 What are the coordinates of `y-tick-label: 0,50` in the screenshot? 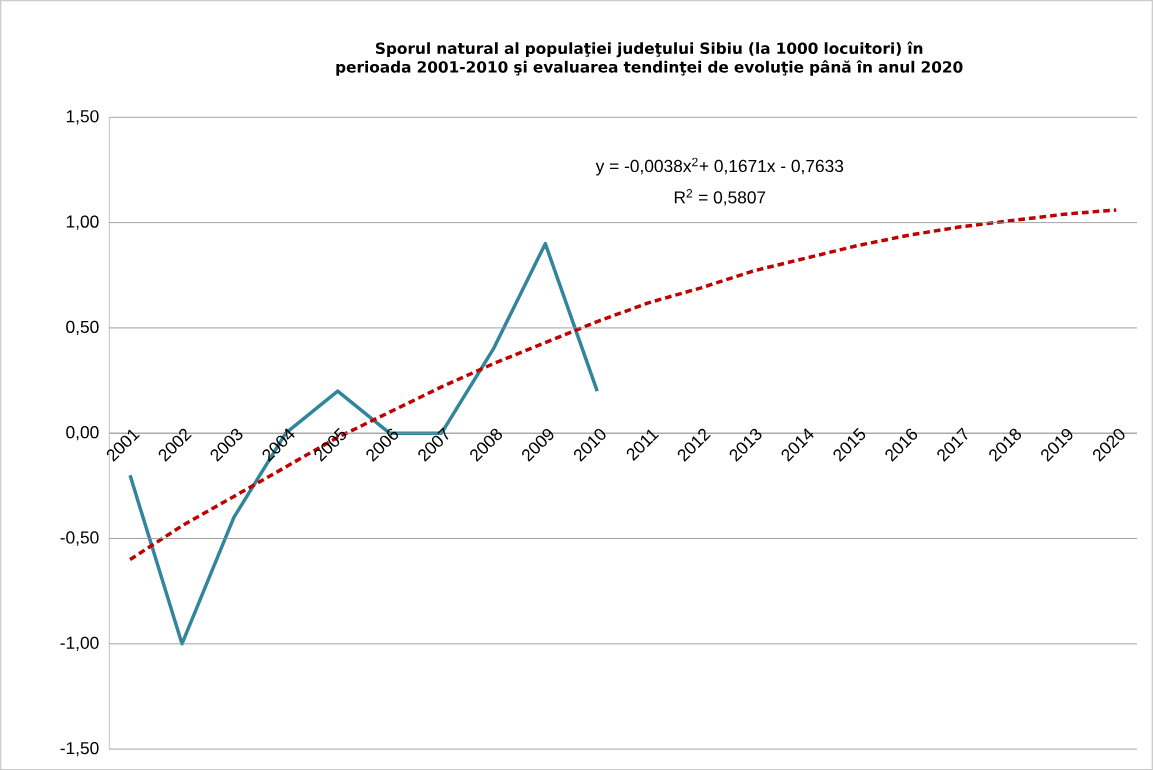 It's located at (82, 327).